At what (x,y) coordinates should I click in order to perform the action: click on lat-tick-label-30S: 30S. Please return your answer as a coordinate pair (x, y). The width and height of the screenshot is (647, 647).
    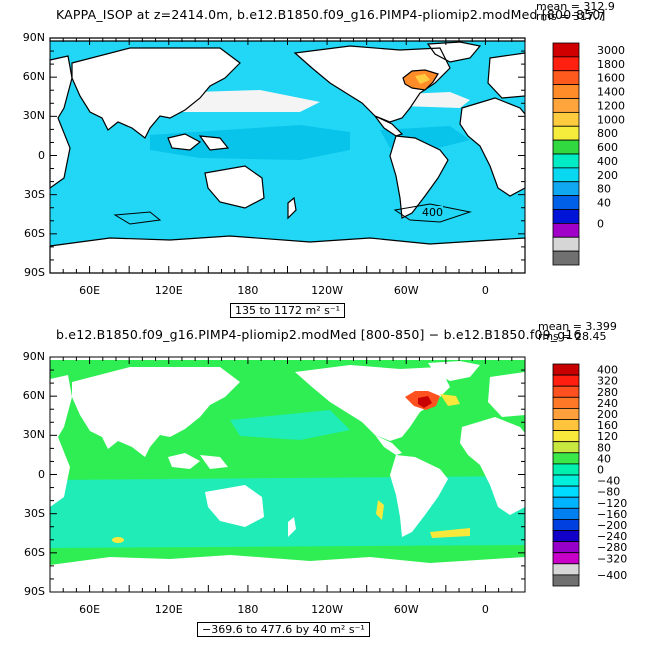
    Looking at the image, I should click on (34, 194).